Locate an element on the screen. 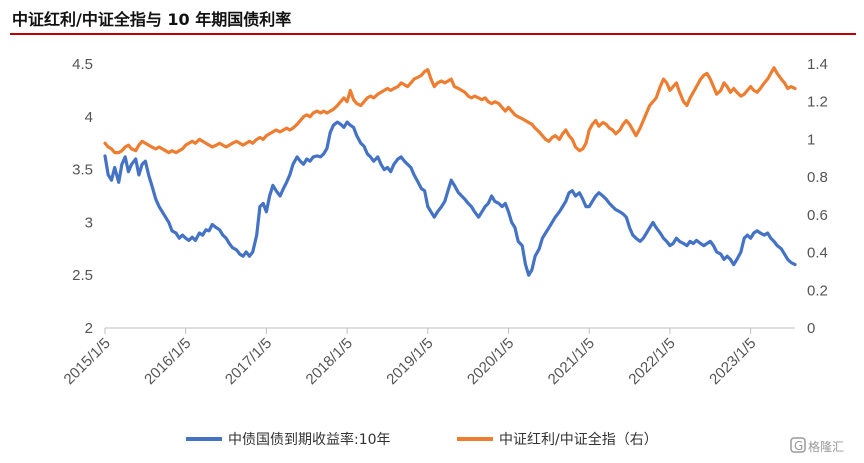 The width and height of the screenshot is (864, 463). y-right-tick-label: 0.2 is located at coordinates (817, 290).